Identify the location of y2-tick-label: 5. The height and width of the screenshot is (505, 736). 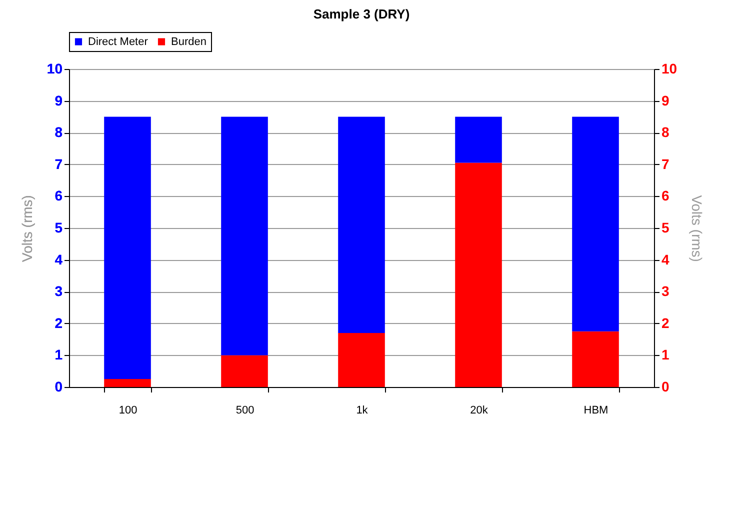
(666, 228).